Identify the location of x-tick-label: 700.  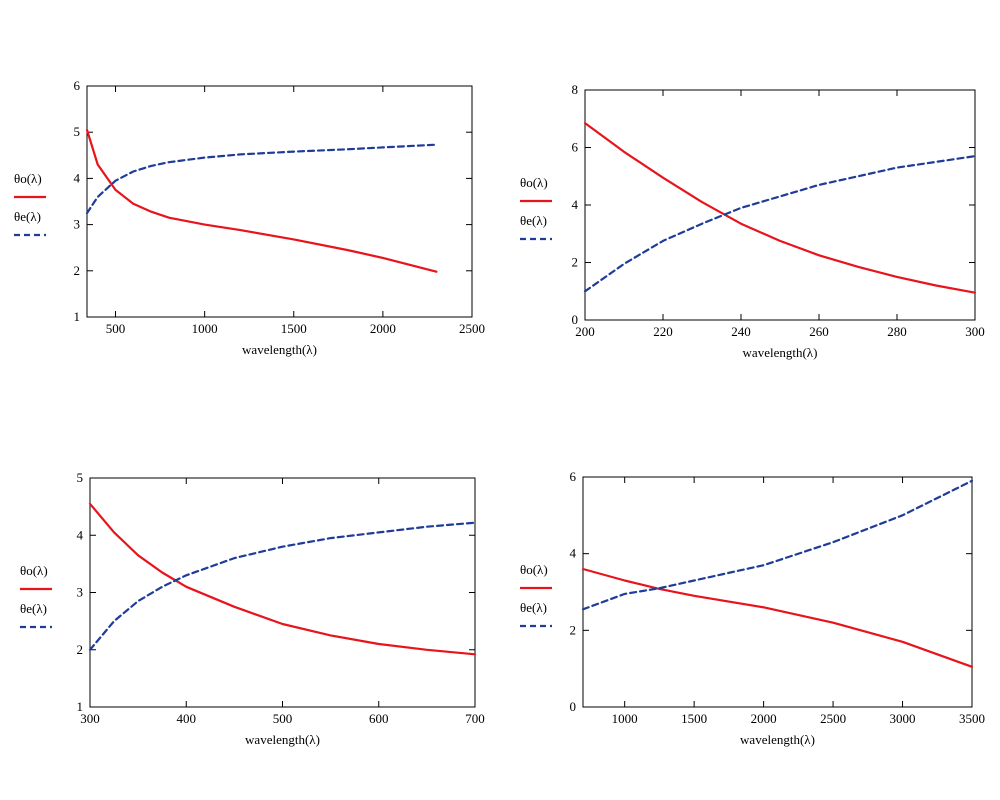
(475, 718).